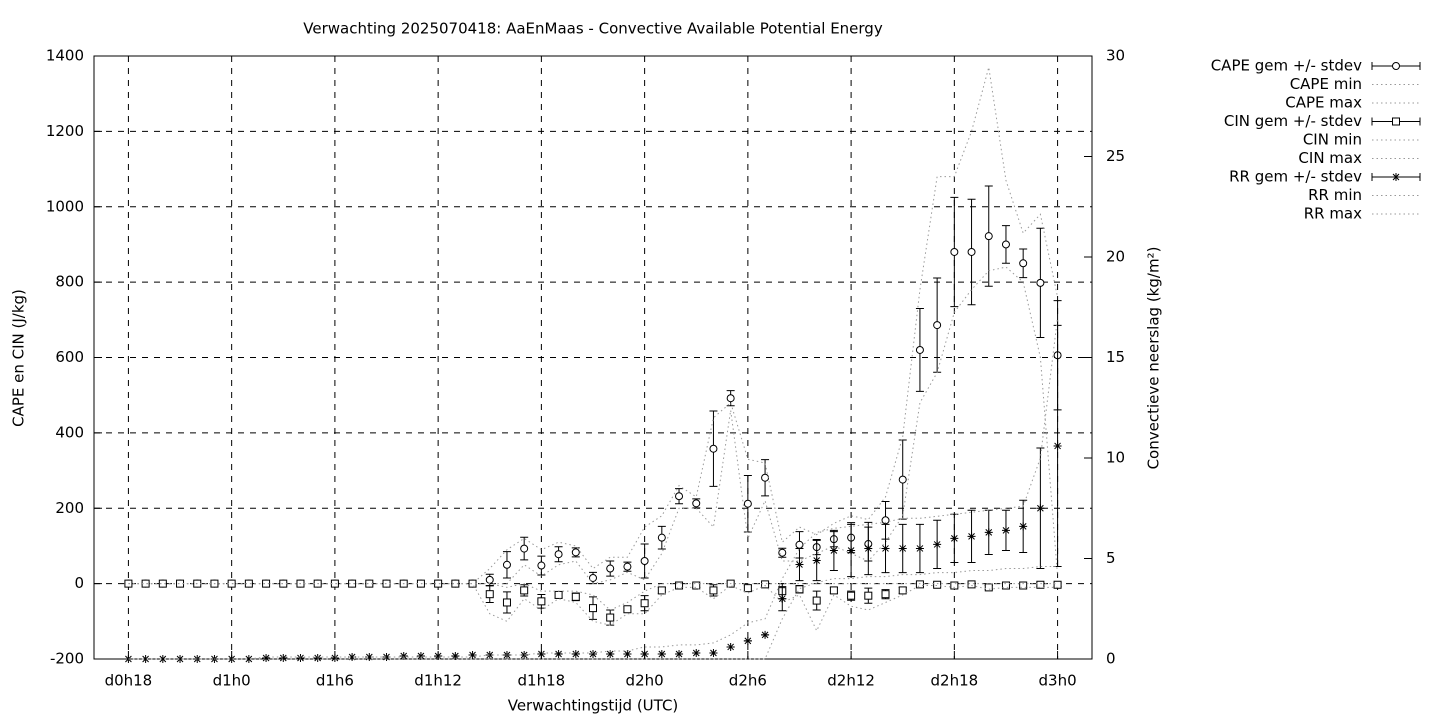 This screenshot has height=720, width=1440. What do you see at coordinates (335, 681) in the screenshot?
I see `x-tick-label: d1h6` at bounding box center [335, 681].